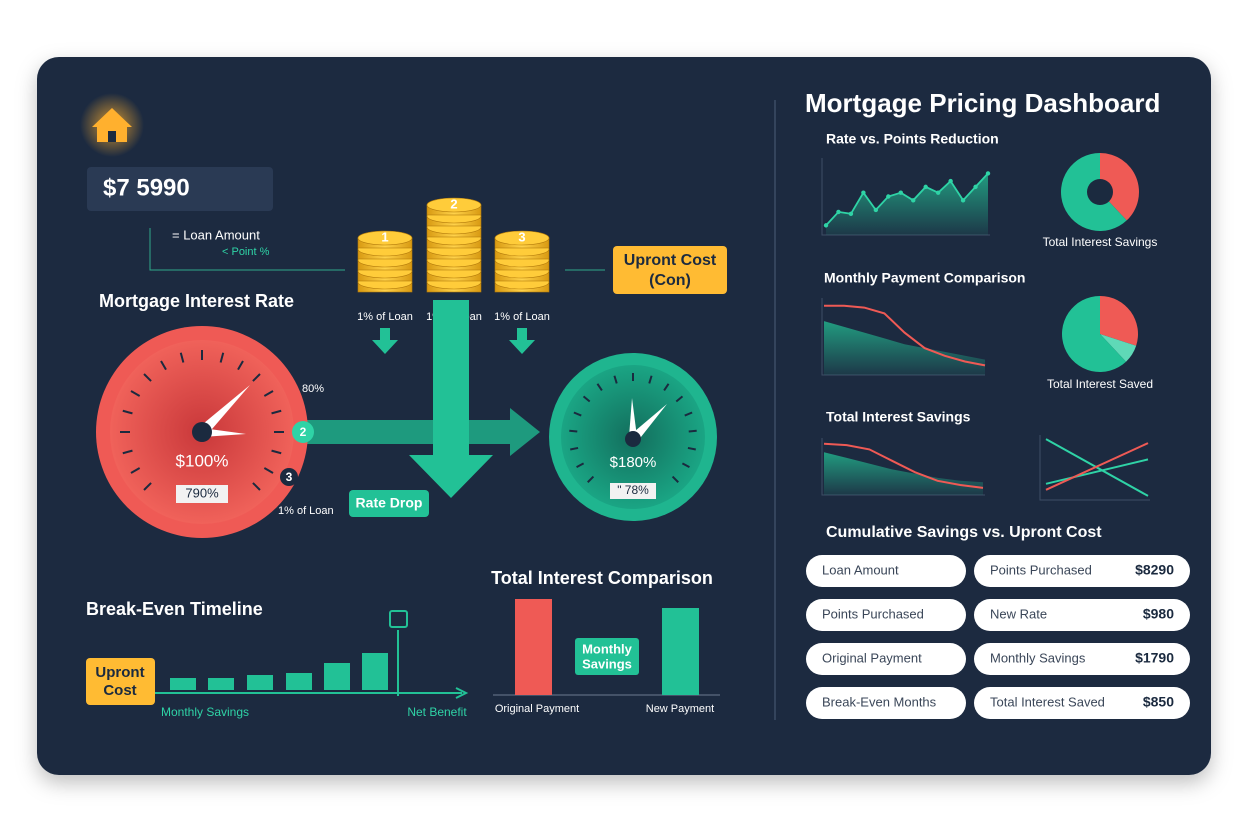 The width and height of the screenshot is (1248, 832). What do you see at coordinates (196, 301) in the screenshot?
I see `gauge-title: Mortgage Interest Rate` at bounding box center [196, 301].